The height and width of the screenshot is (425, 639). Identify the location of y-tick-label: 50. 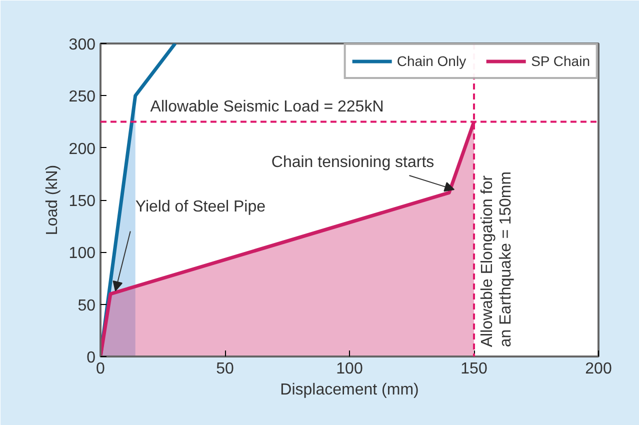
(87, 305).